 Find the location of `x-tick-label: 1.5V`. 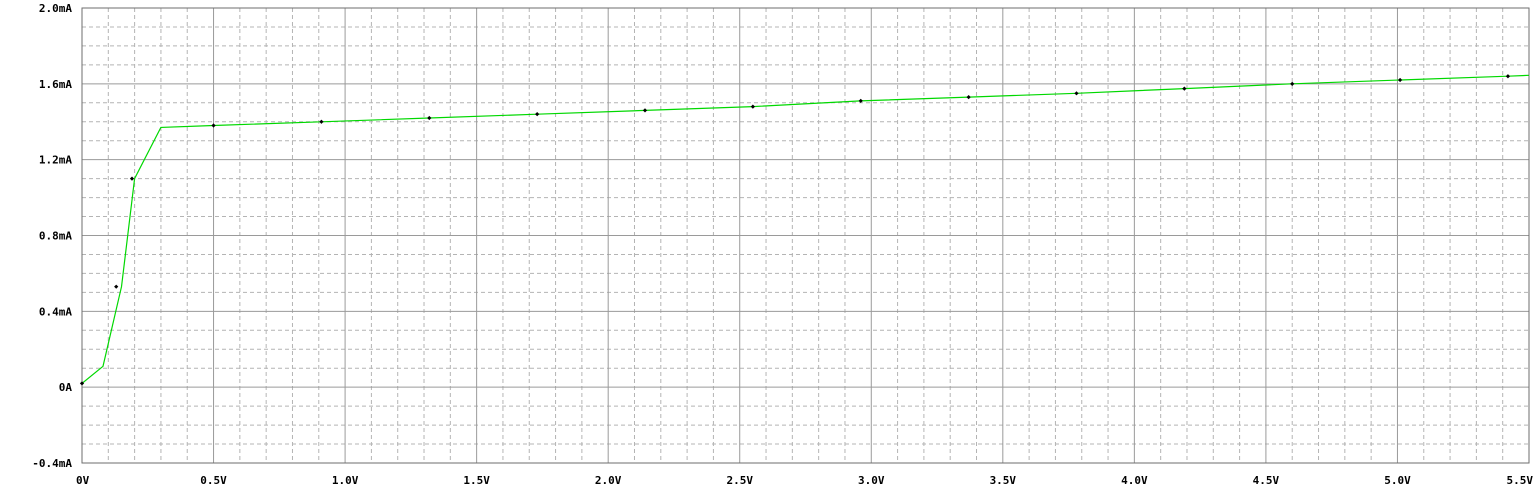

x-tick-label: 1.5V is located at coordinates (476, 480).